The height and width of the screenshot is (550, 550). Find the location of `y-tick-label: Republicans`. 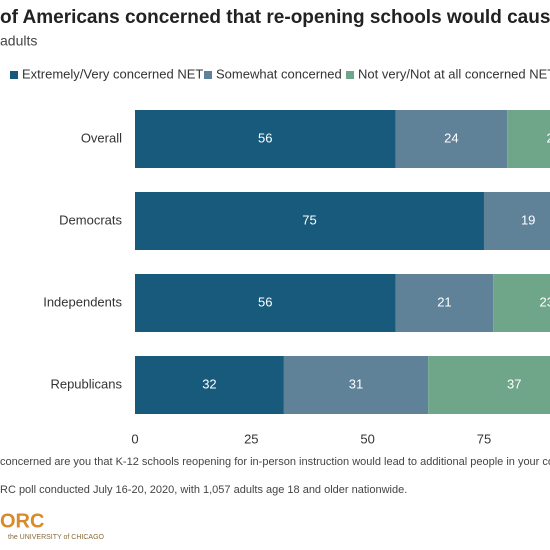

y-tick-label: Republicans is located at coordinates (86, 383).